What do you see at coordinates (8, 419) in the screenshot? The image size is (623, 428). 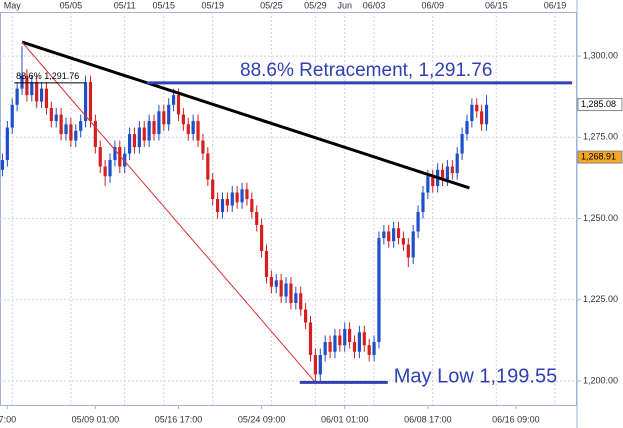 I see `x-tick-label: 7:00` at bounding box center [8, 419].